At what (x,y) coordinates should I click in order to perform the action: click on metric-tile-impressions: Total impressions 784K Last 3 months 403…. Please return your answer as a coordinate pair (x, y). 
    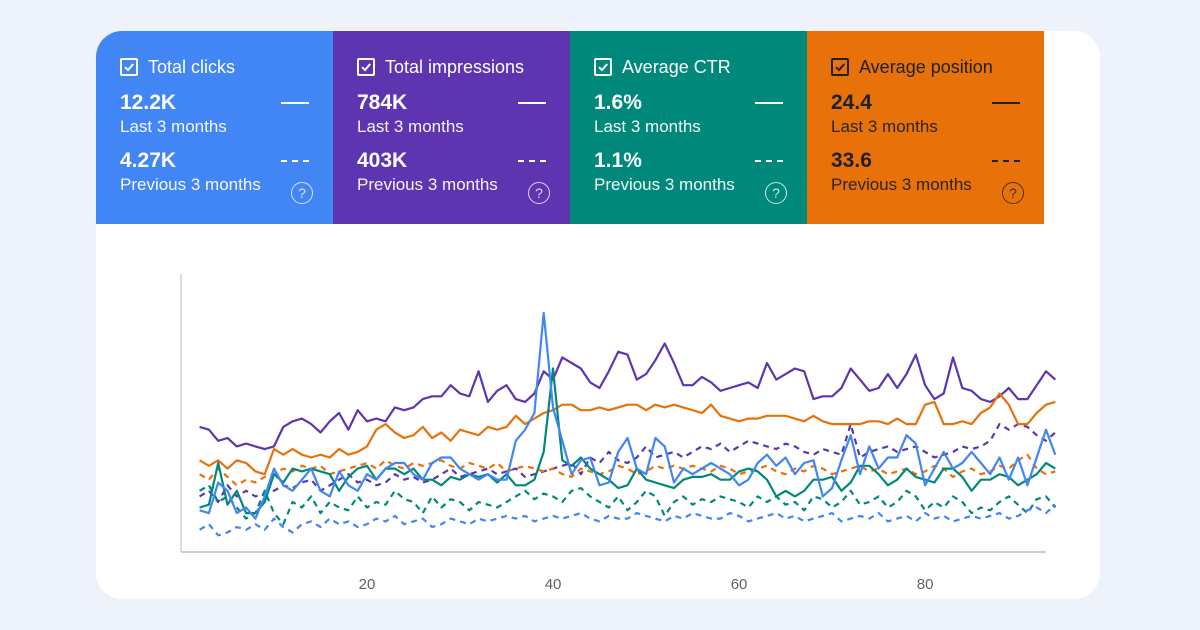
    Looking at the image, I should click on (451, 127).